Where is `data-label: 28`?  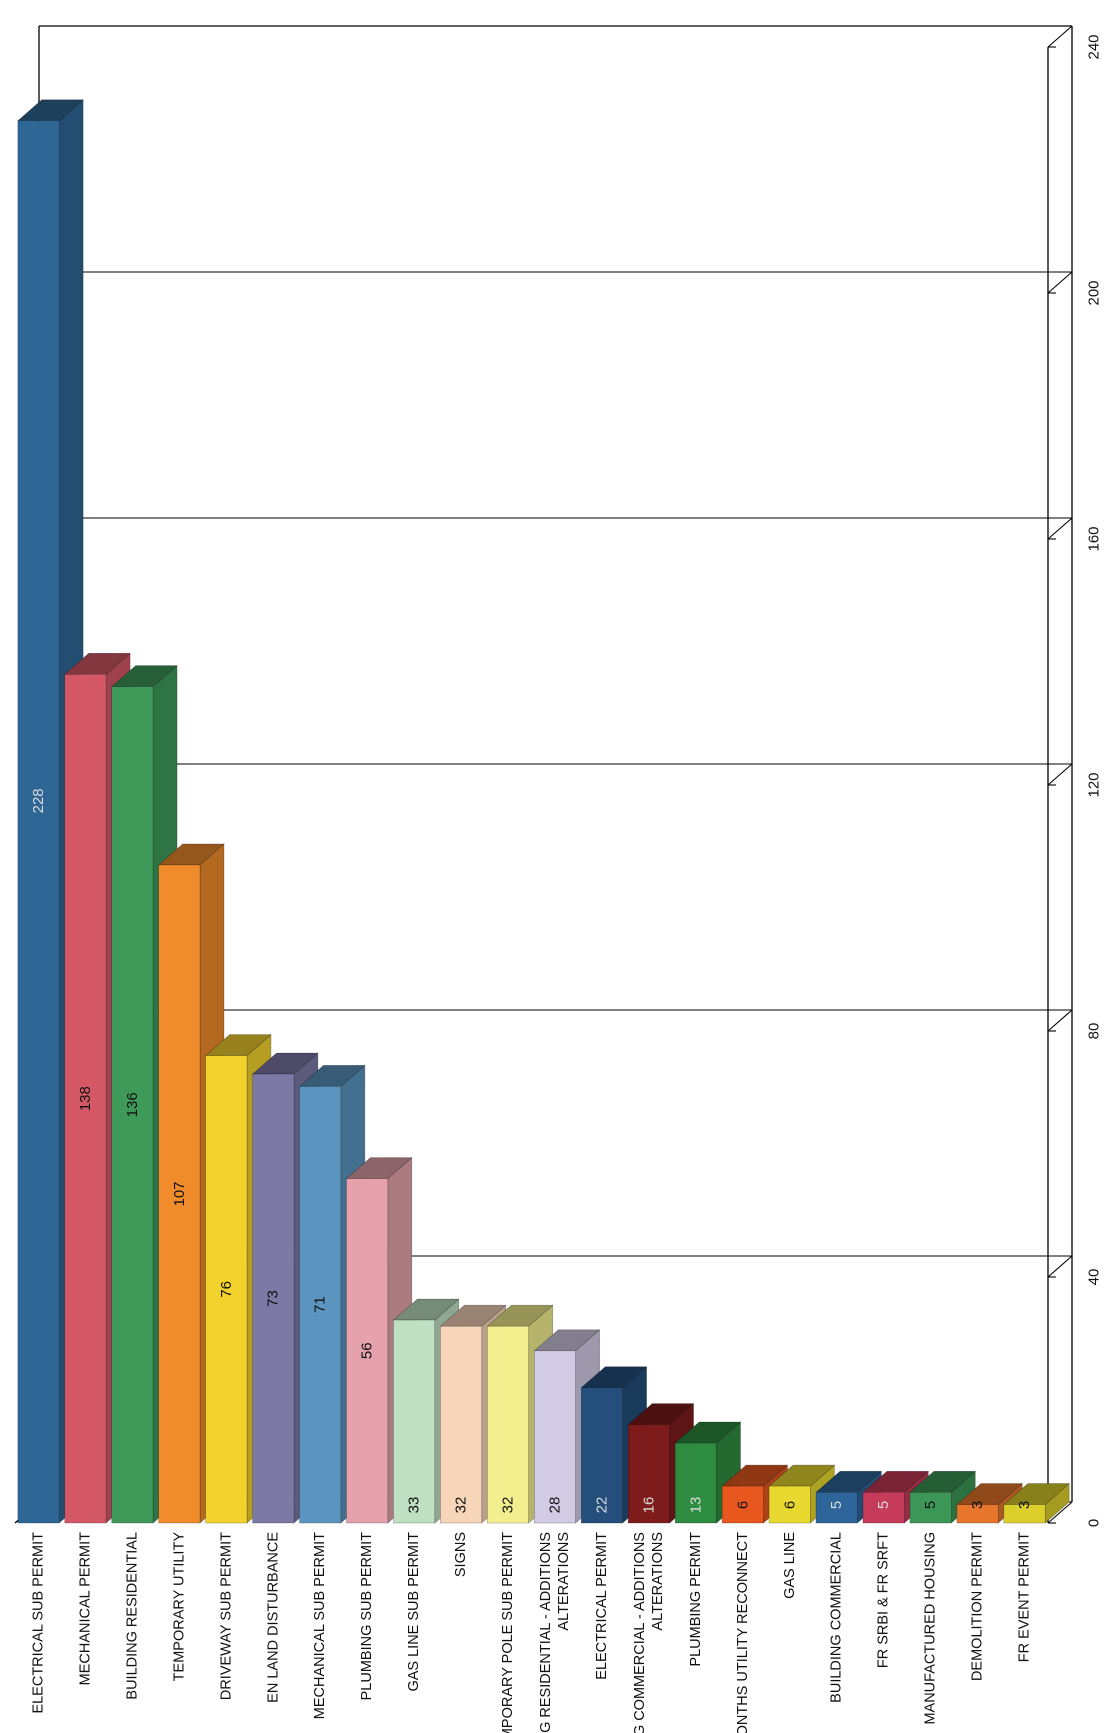 data-label: 28 is located at coordinates (554, 1505).